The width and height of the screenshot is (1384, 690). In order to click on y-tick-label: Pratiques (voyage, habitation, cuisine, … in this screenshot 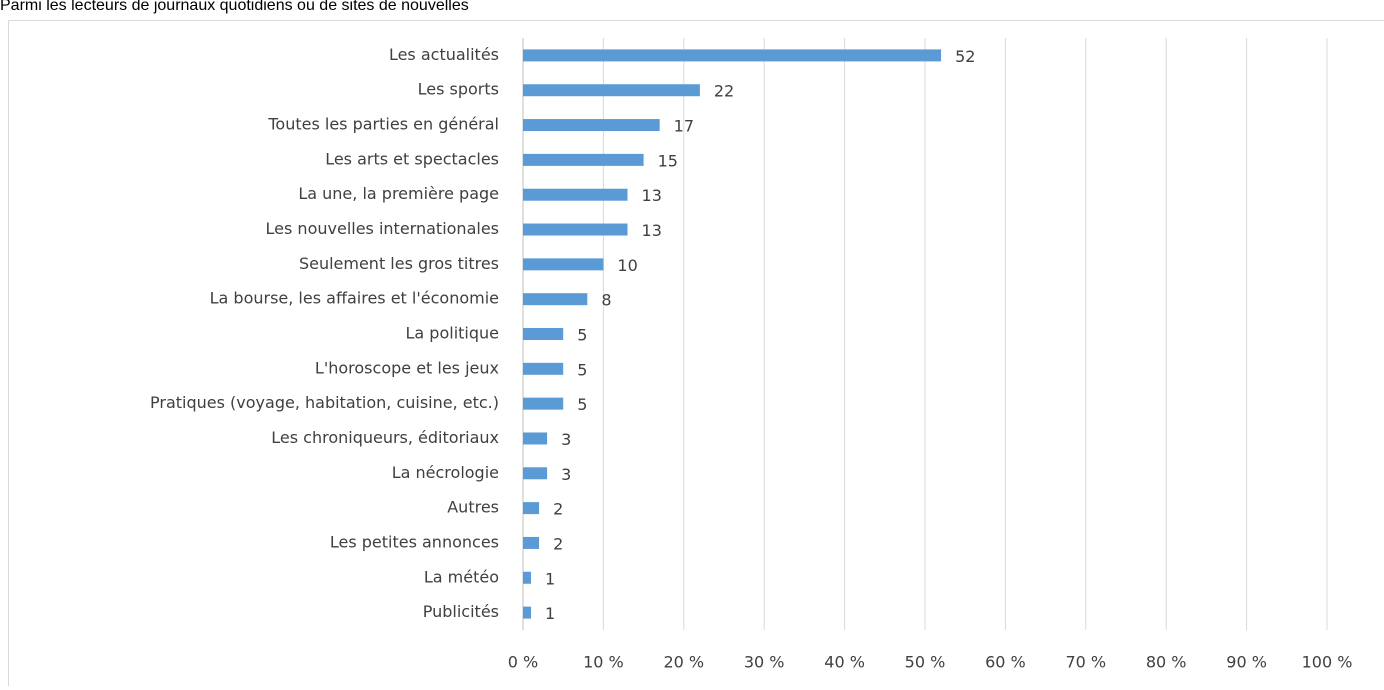, I will do `click(324, 402)`.